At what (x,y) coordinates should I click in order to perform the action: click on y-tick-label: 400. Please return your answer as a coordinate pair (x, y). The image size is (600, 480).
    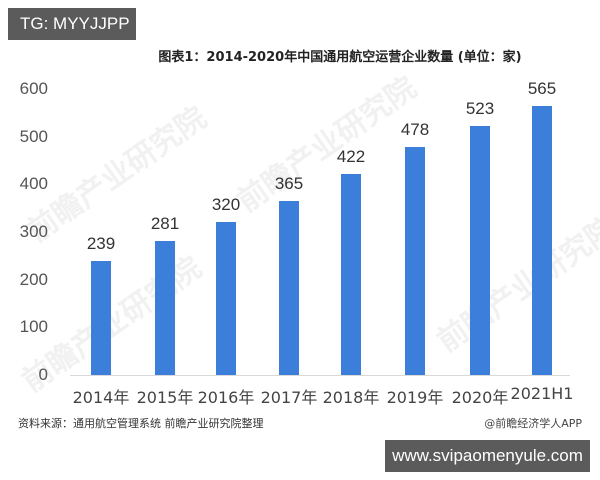
    Looking at the image, I should click on (33, 184).